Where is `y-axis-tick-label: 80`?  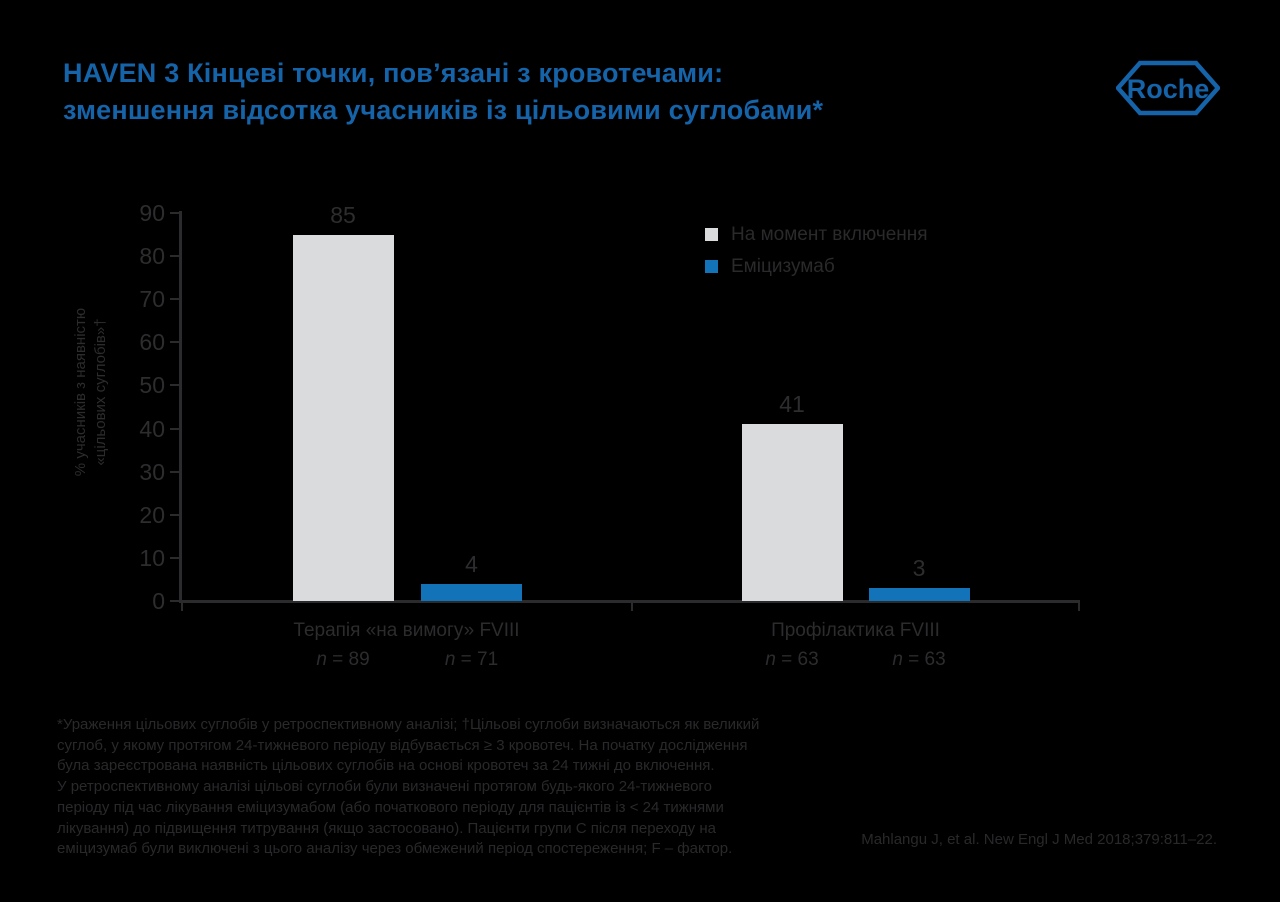 y-axis-tick-label: 80 is located at coordinates (152, 256).